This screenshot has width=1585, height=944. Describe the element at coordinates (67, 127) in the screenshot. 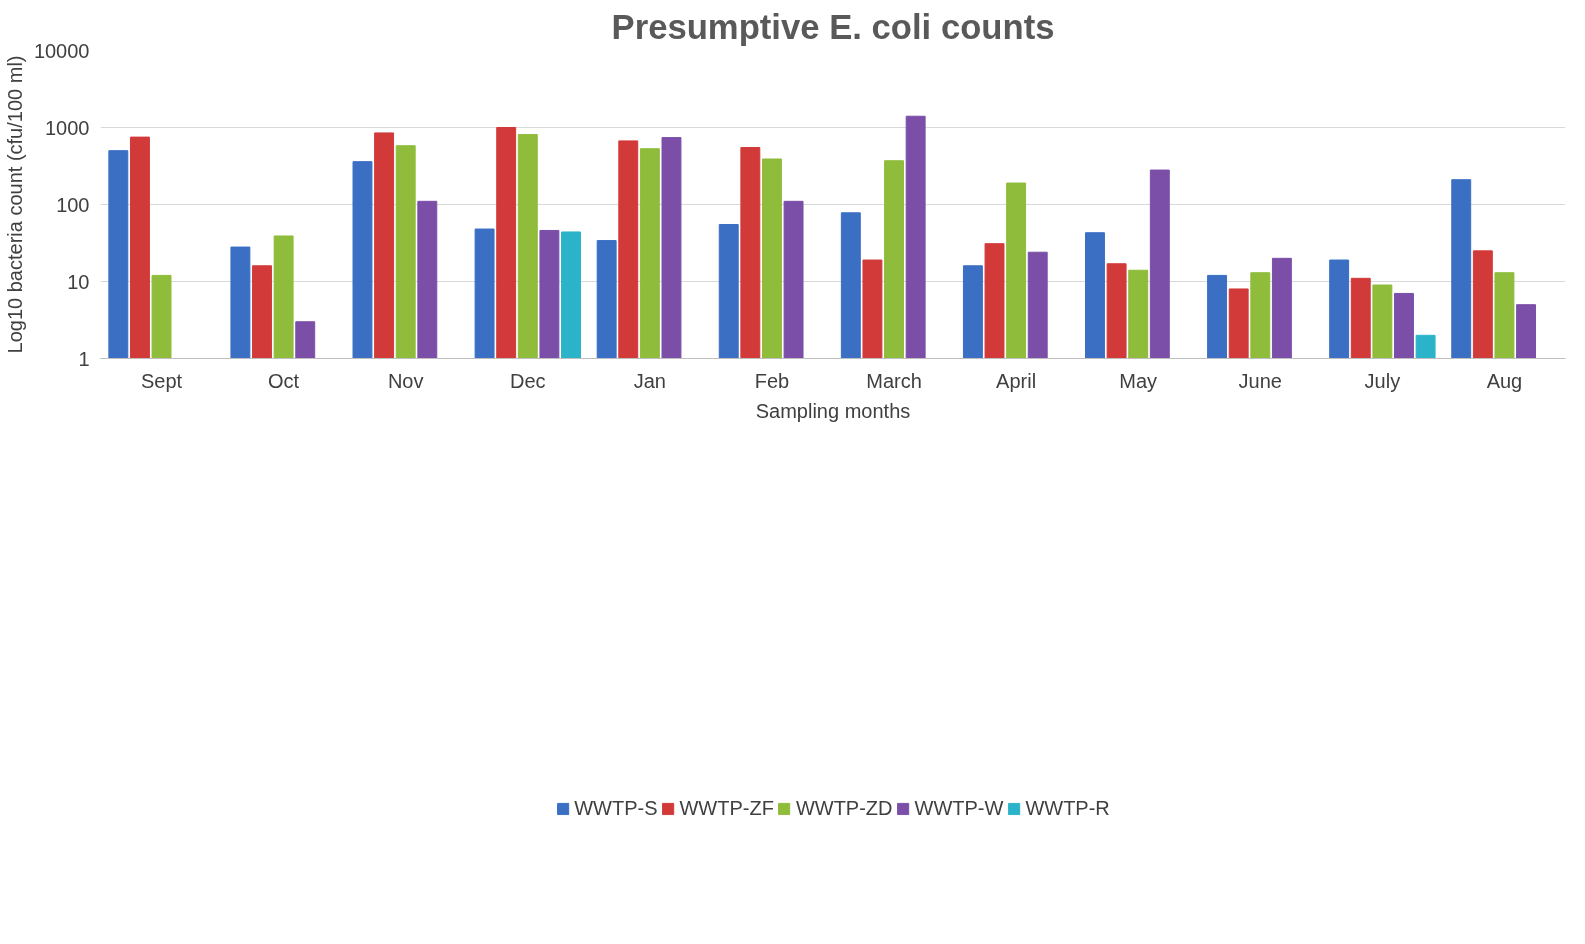

I see `y-tick-label: 1000` at that location.